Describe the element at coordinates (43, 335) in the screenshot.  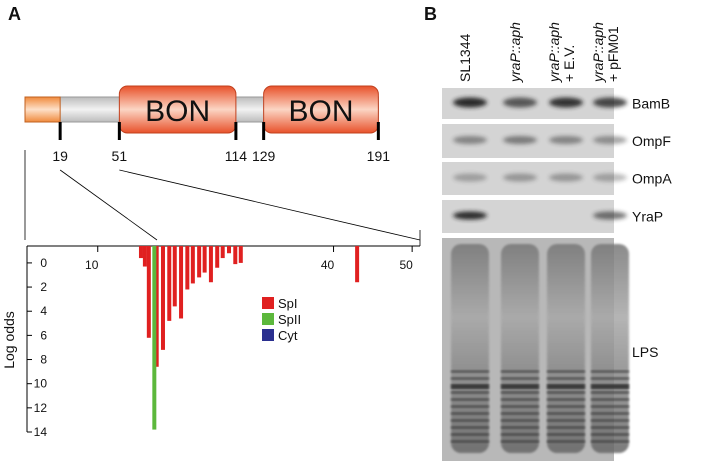
I see `y-tick-label: 6` at that location.